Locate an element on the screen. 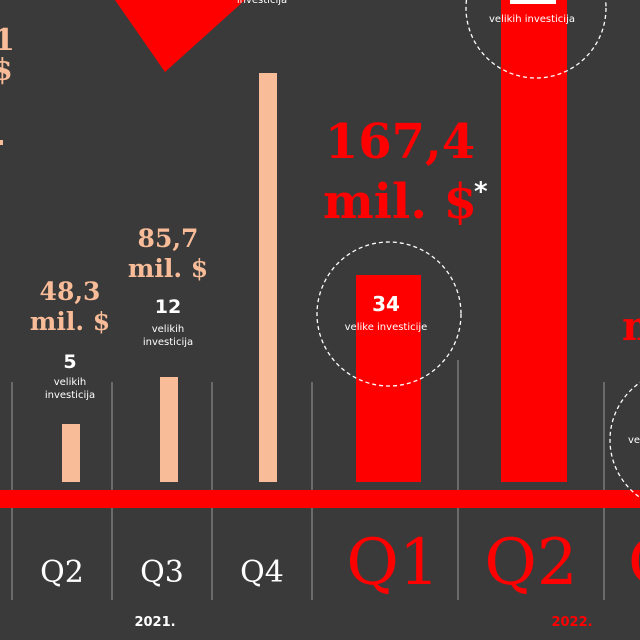 This screenshot has width=640, height=640. count-label-2021-q3-line2: investicija is located at coordinates (168, 342).